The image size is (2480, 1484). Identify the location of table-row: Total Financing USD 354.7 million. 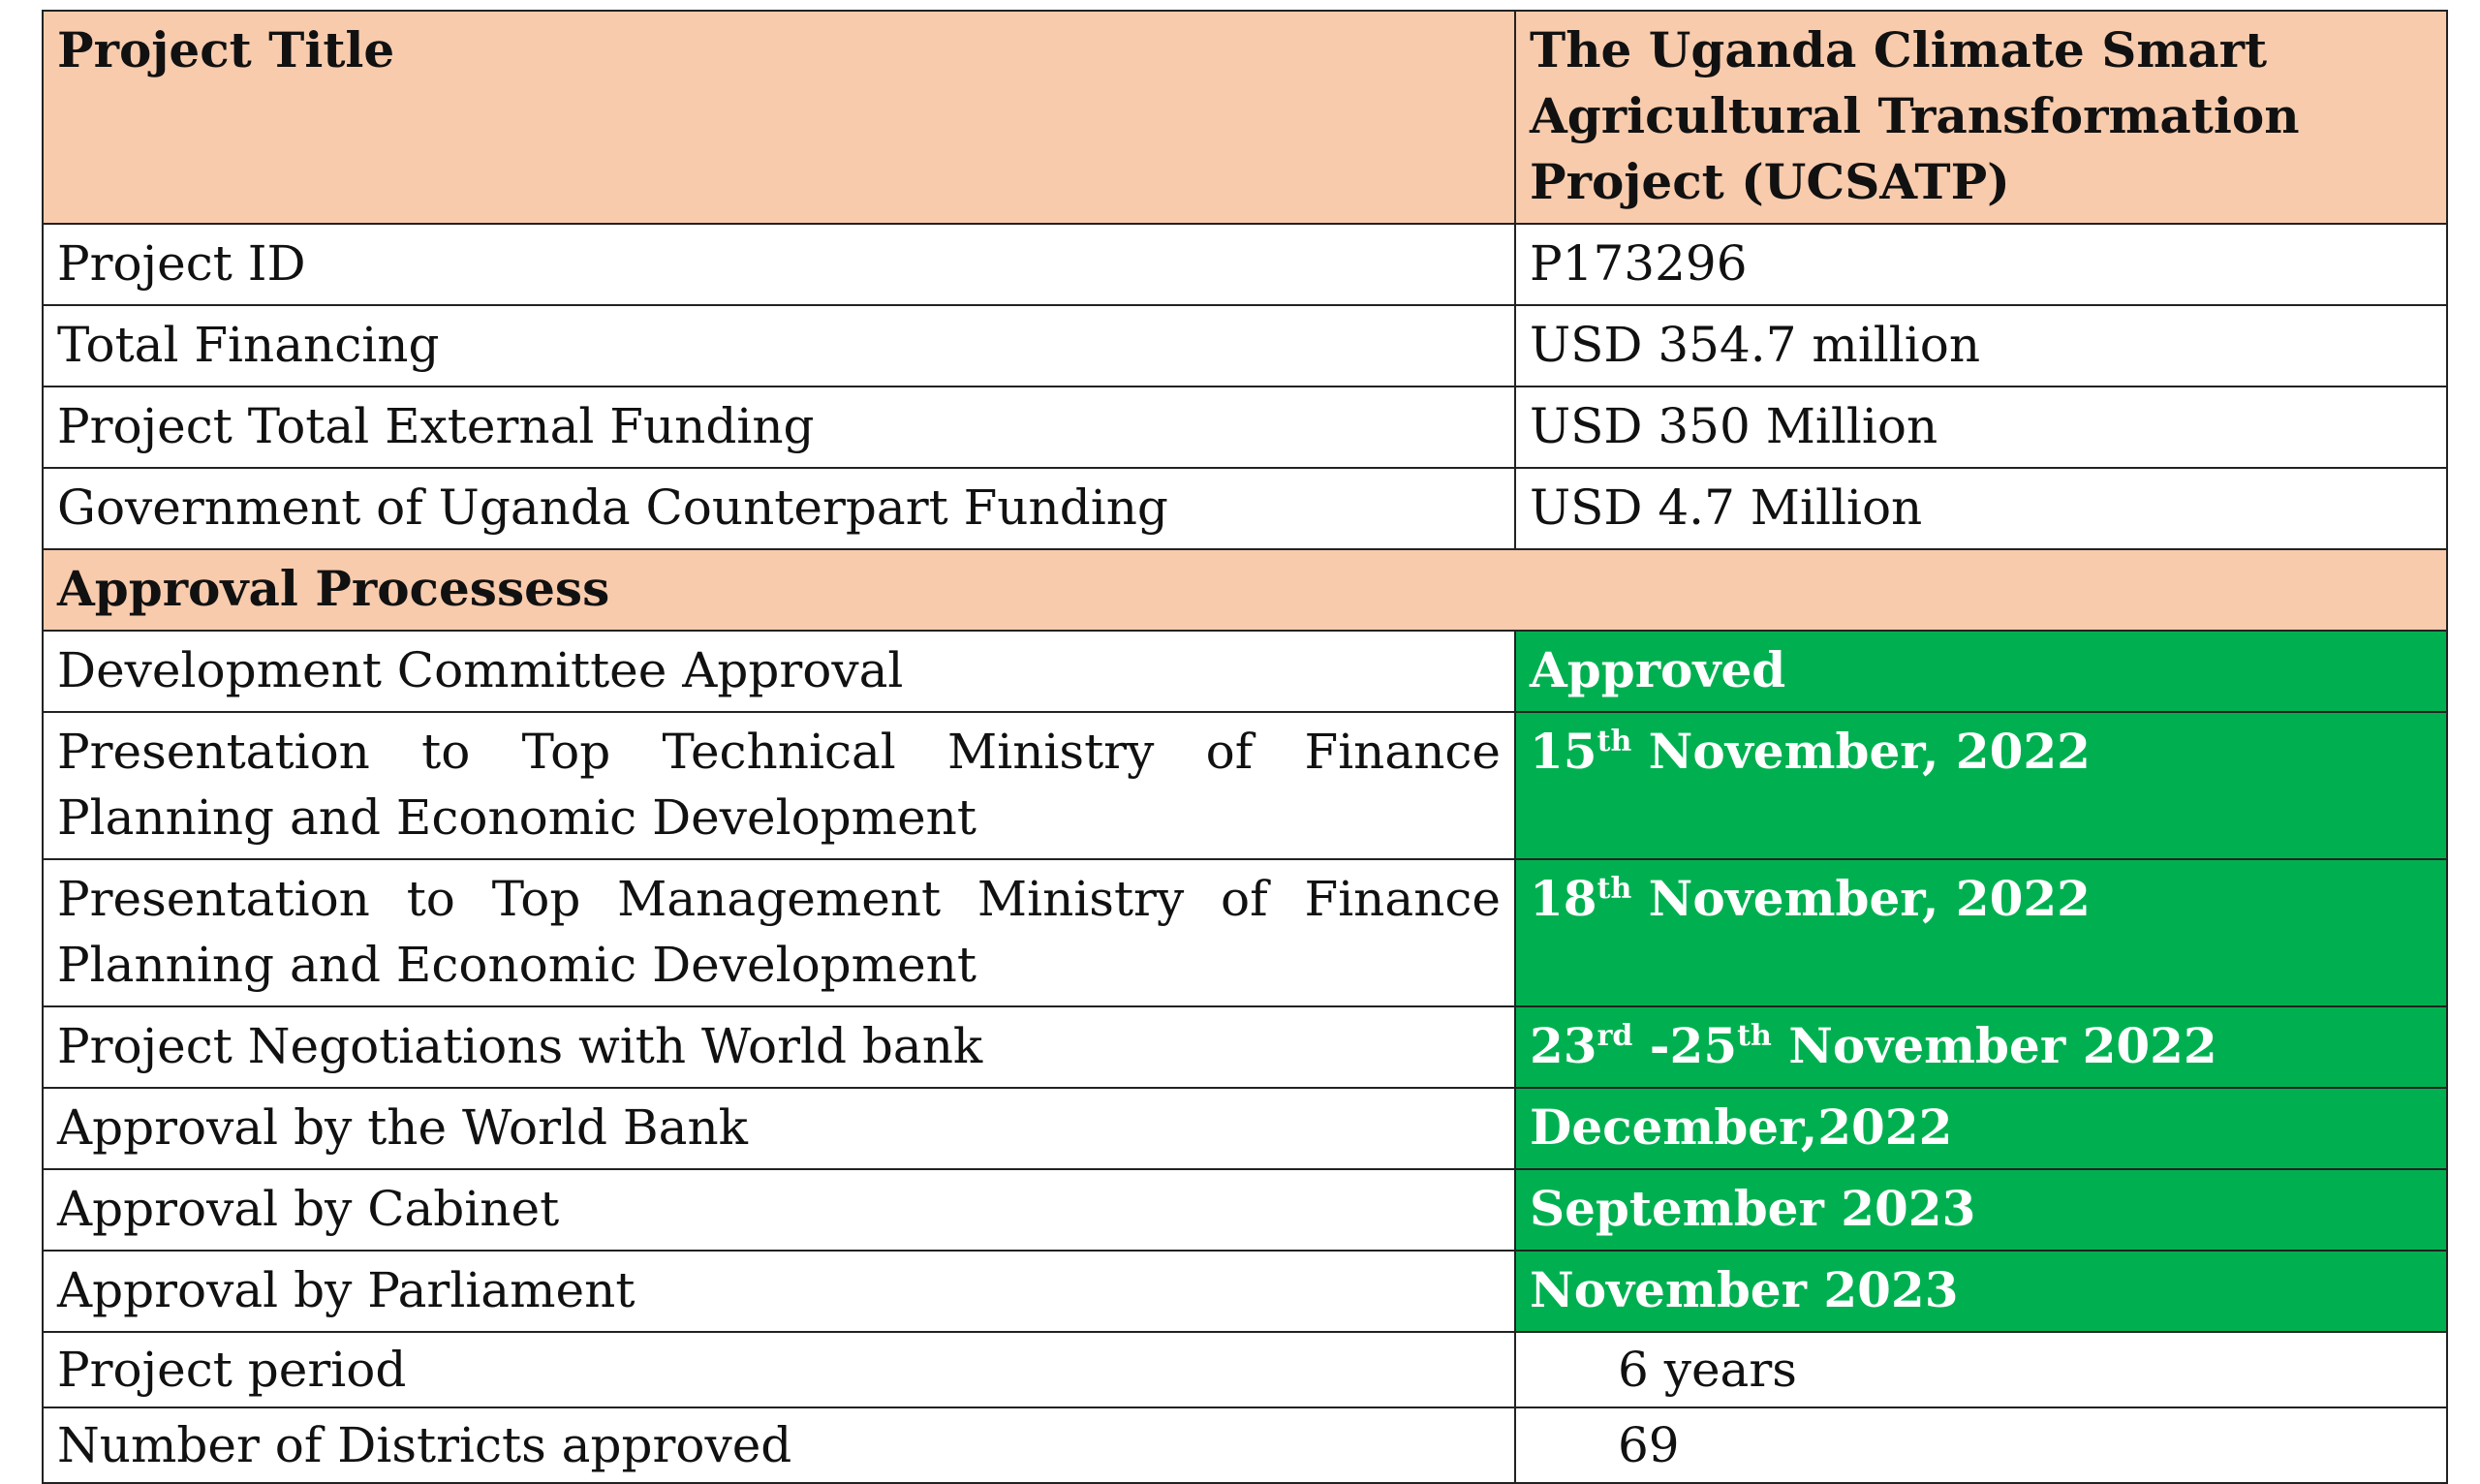
(1245, 345).